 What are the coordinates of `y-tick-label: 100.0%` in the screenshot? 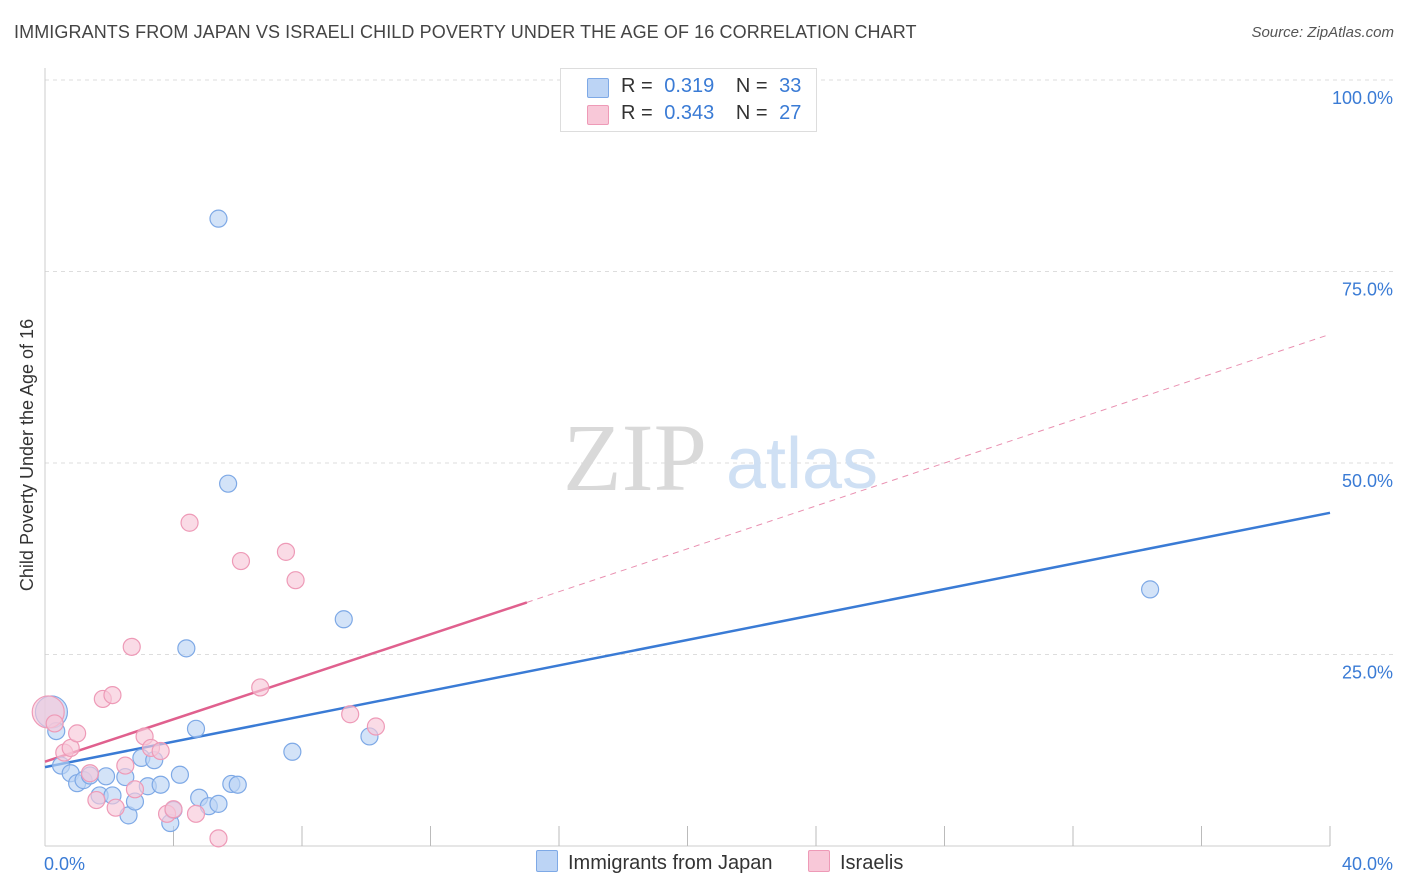 It's located at (1362, 98).